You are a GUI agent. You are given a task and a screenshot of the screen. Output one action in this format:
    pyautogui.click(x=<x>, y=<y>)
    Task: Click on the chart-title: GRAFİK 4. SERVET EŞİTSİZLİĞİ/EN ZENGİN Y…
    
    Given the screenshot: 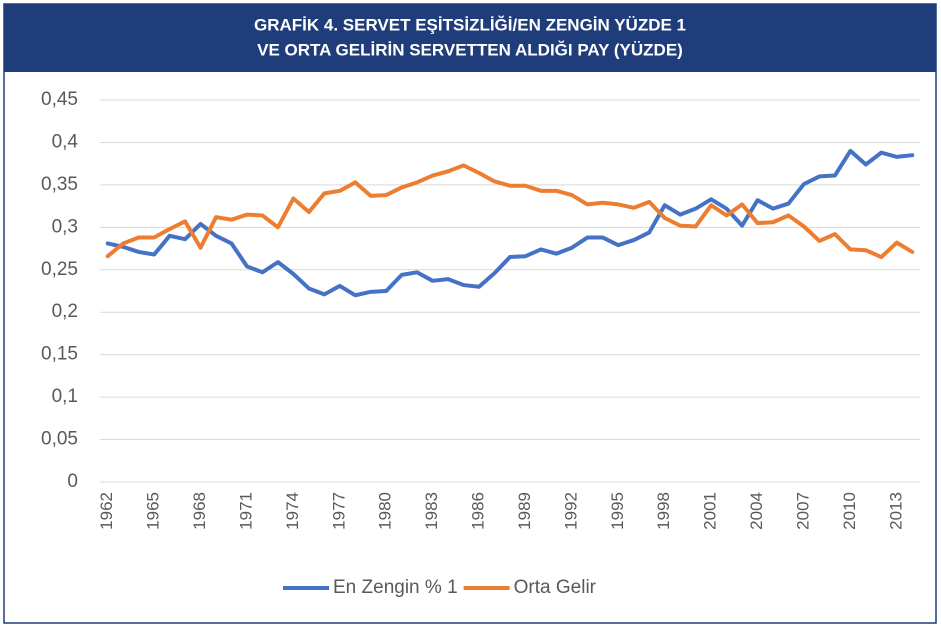 What is the action you would take?
    pyautogui.click(x=470, y=24)
    